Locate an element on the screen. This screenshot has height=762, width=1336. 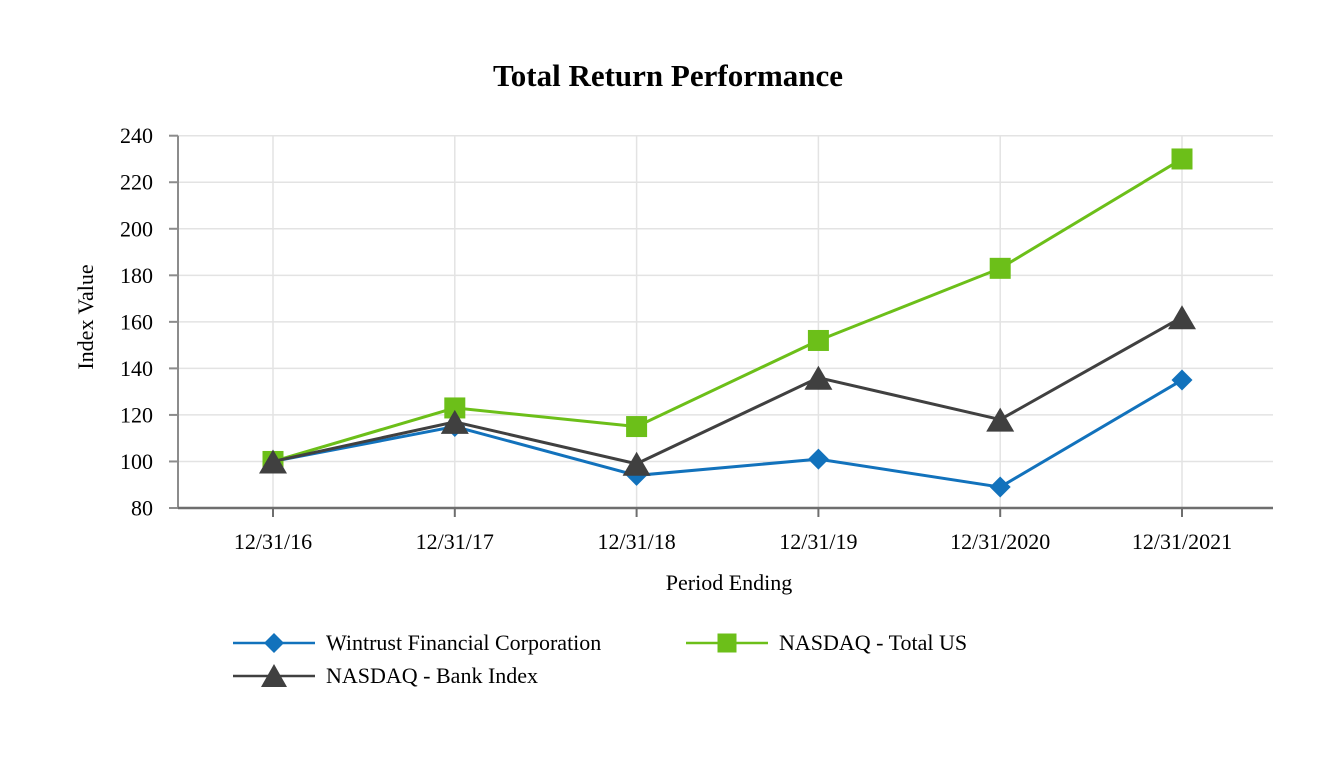
legend-item-1: NASDAQ - Total US is located at coordinates (826, 643).